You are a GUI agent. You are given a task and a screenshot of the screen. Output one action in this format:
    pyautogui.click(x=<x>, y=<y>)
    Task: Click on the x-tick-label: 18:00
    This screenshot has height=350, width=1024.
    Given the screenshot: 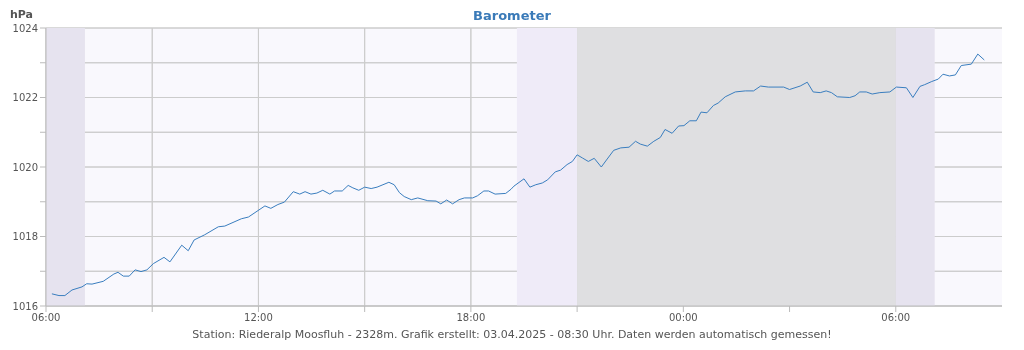 What is the action you would take?
    pyautogui.click(x=471, y=318)
    